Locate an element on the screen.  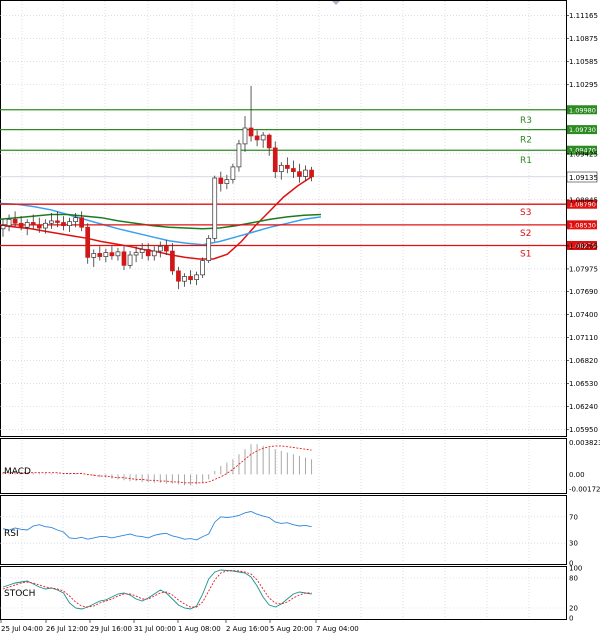
rsi-tick-label: 0 is located at coordinates (571, 564).